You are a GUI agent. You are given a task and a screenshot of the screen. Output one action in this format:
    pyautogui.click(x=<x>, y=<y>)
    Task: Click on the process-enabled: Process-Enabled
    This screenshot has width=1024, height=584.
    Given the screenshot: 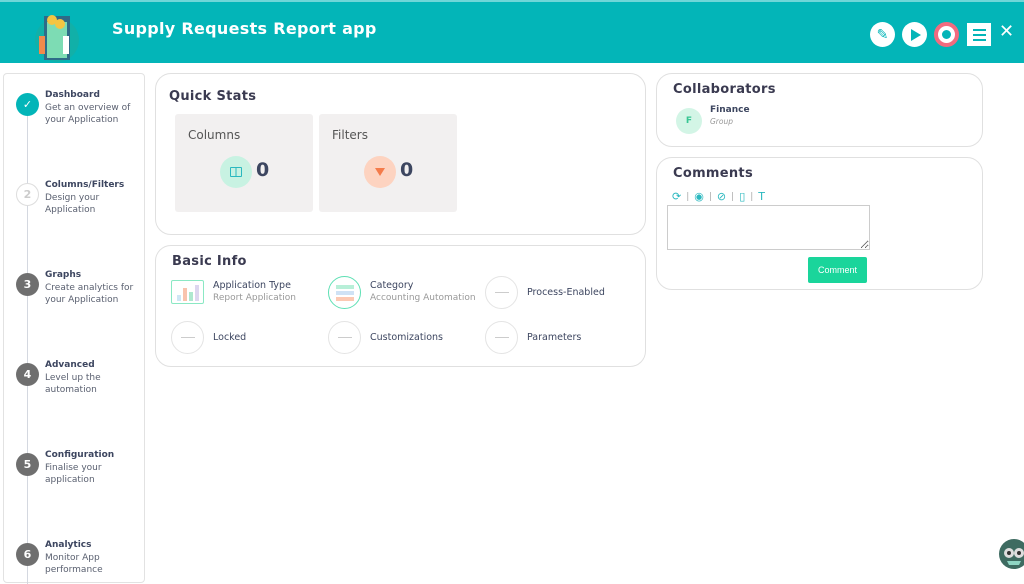 What is the action you would take?
    pyautogui.click(x=560, y=293)
    